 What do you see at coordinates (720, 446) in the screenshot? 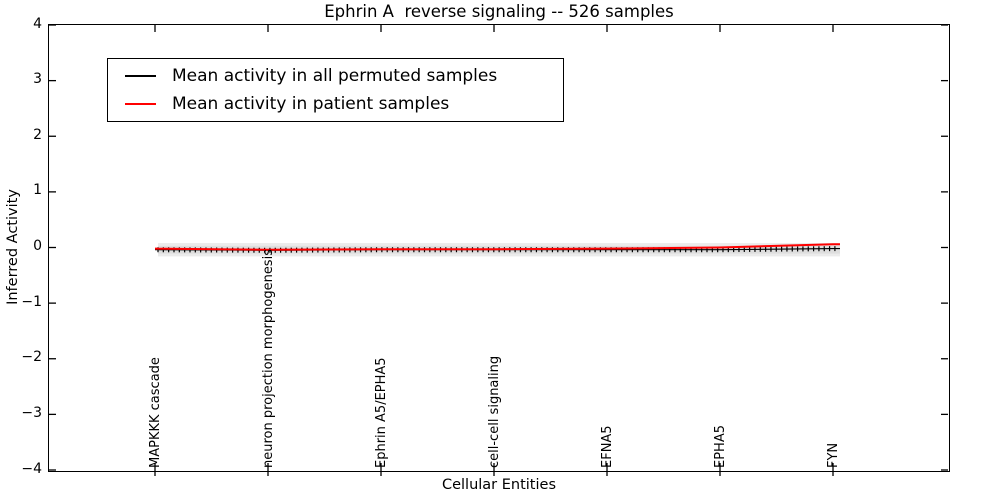
I see `x-tick-label: EPHA5` at bounding box center [720, 446].